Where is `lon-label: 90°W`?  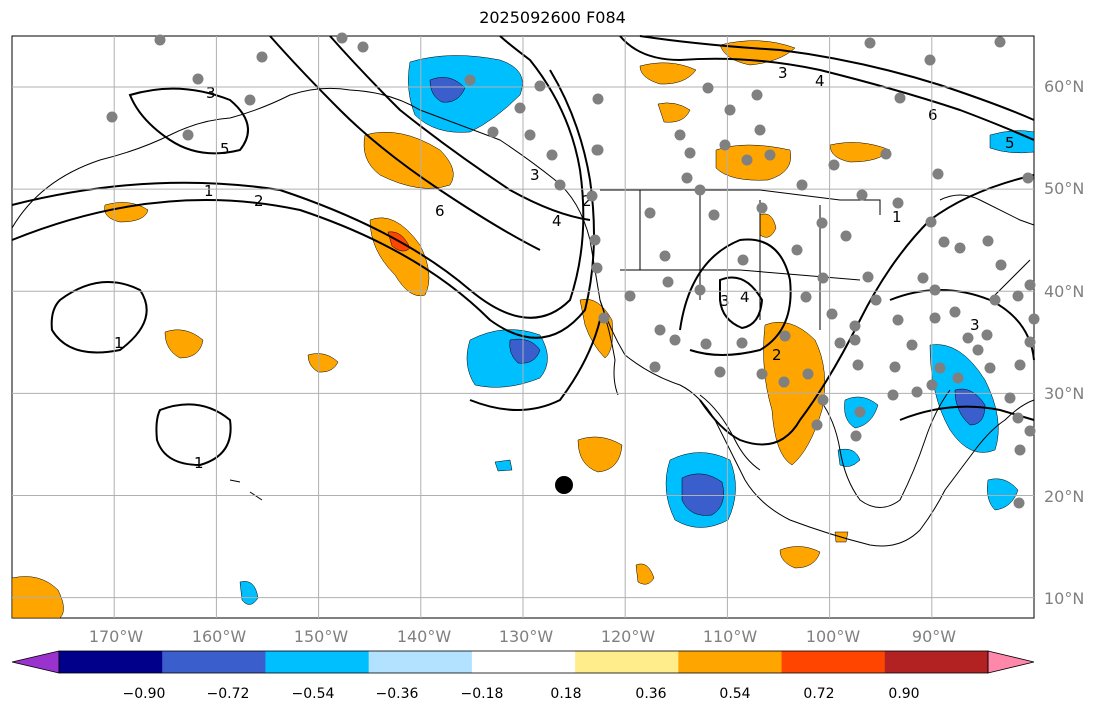 lon-label: 90°W is located at coordinates (934, 636).